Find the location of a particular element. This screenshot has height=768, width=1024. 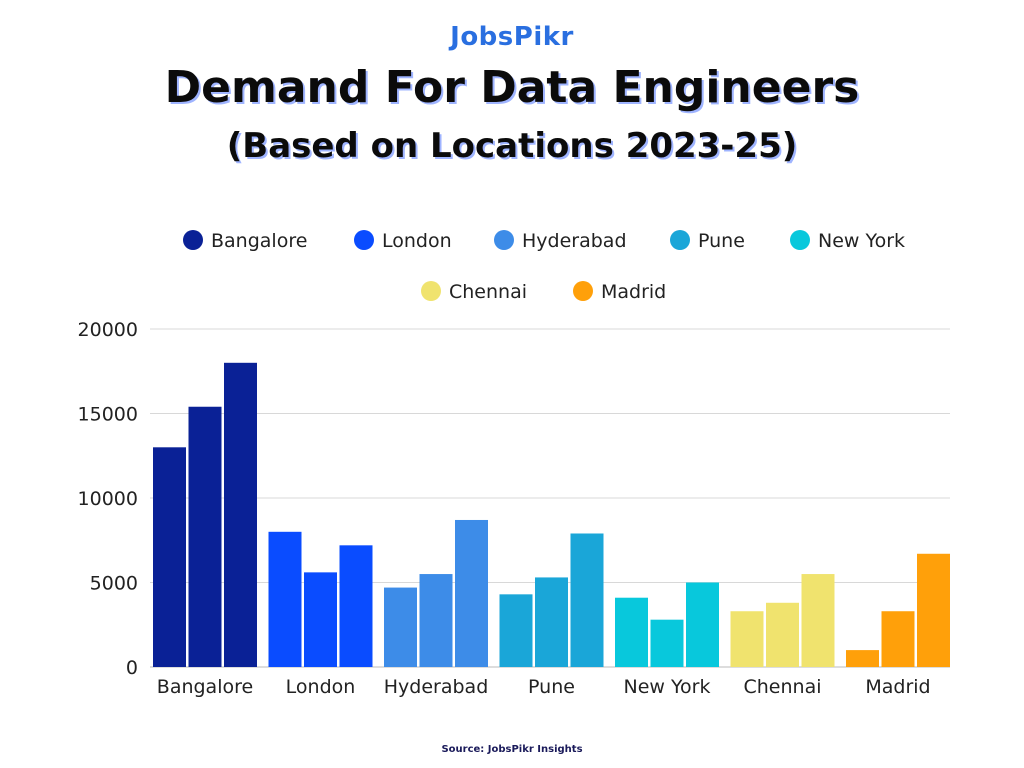

y-tick-label: 5000 is located at coordinates (114, 584).